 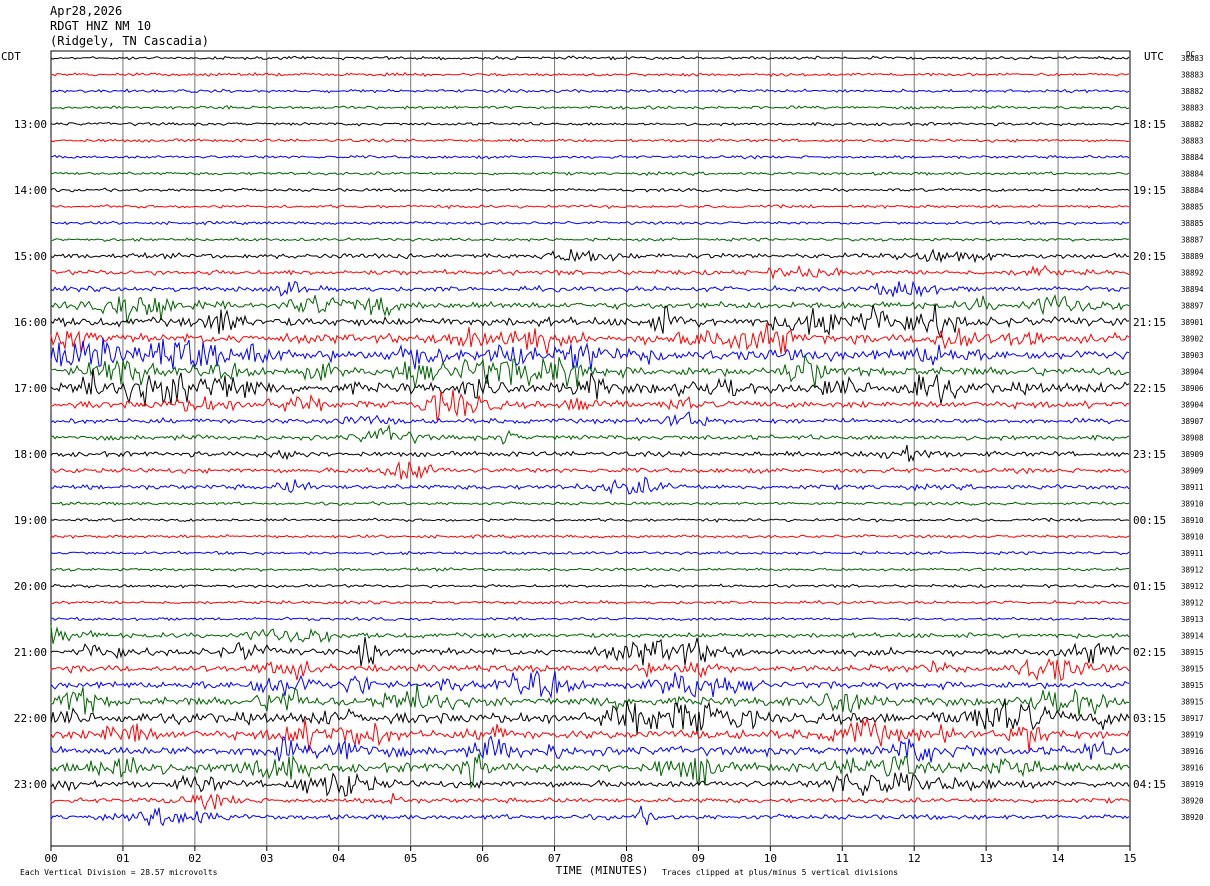 What do you see at coordinates (770, 858) in the screenshot?
I see `x-tick-label: 10` at bounding box center [770, 858].